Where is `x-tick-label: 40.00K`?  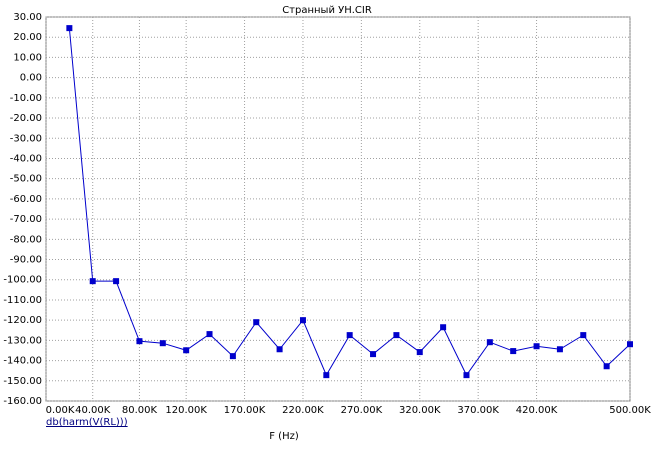
x-tick-label: 40.00K is located at coordinates (93, 410).